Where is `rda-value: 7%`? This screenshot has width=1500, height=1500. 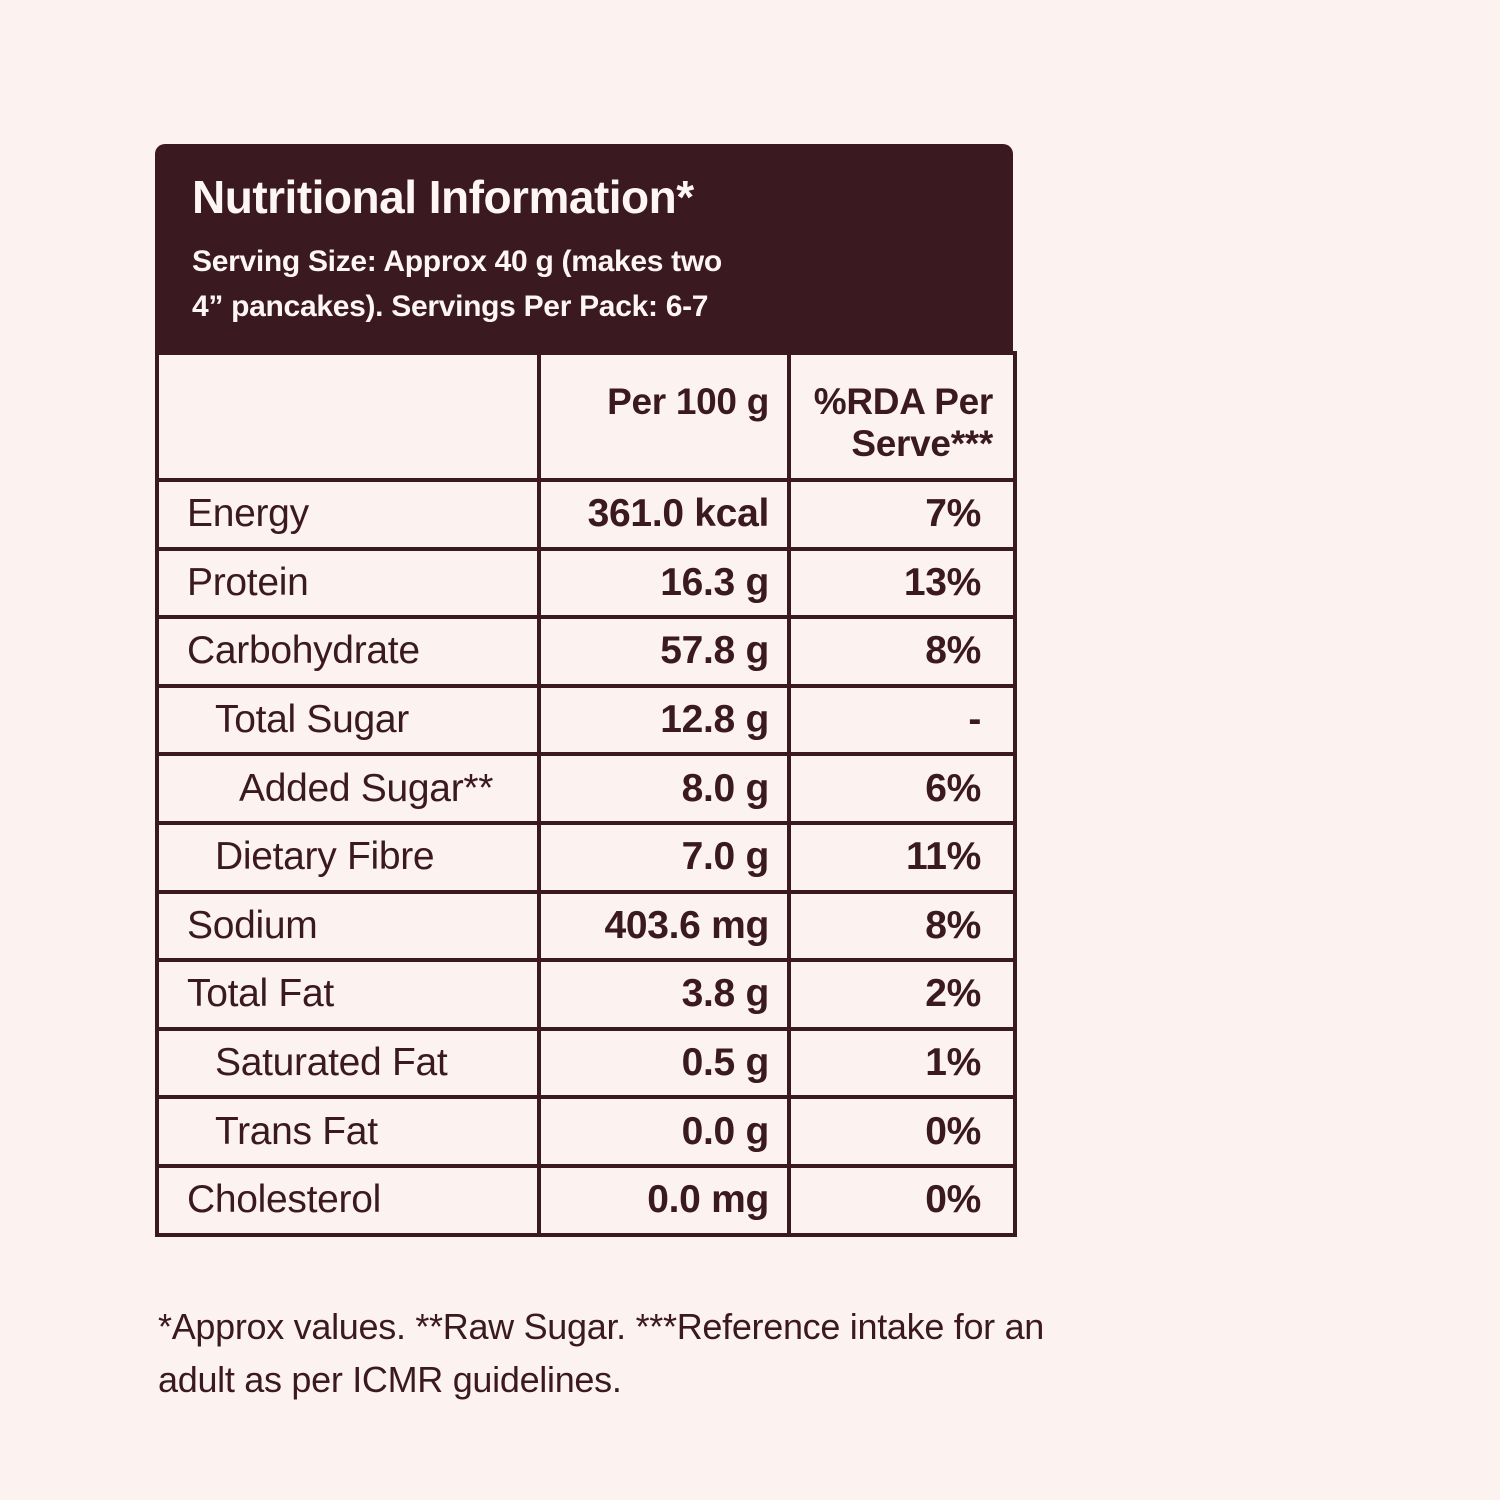
rda-value: 7% is located at coordinates (902, 514).